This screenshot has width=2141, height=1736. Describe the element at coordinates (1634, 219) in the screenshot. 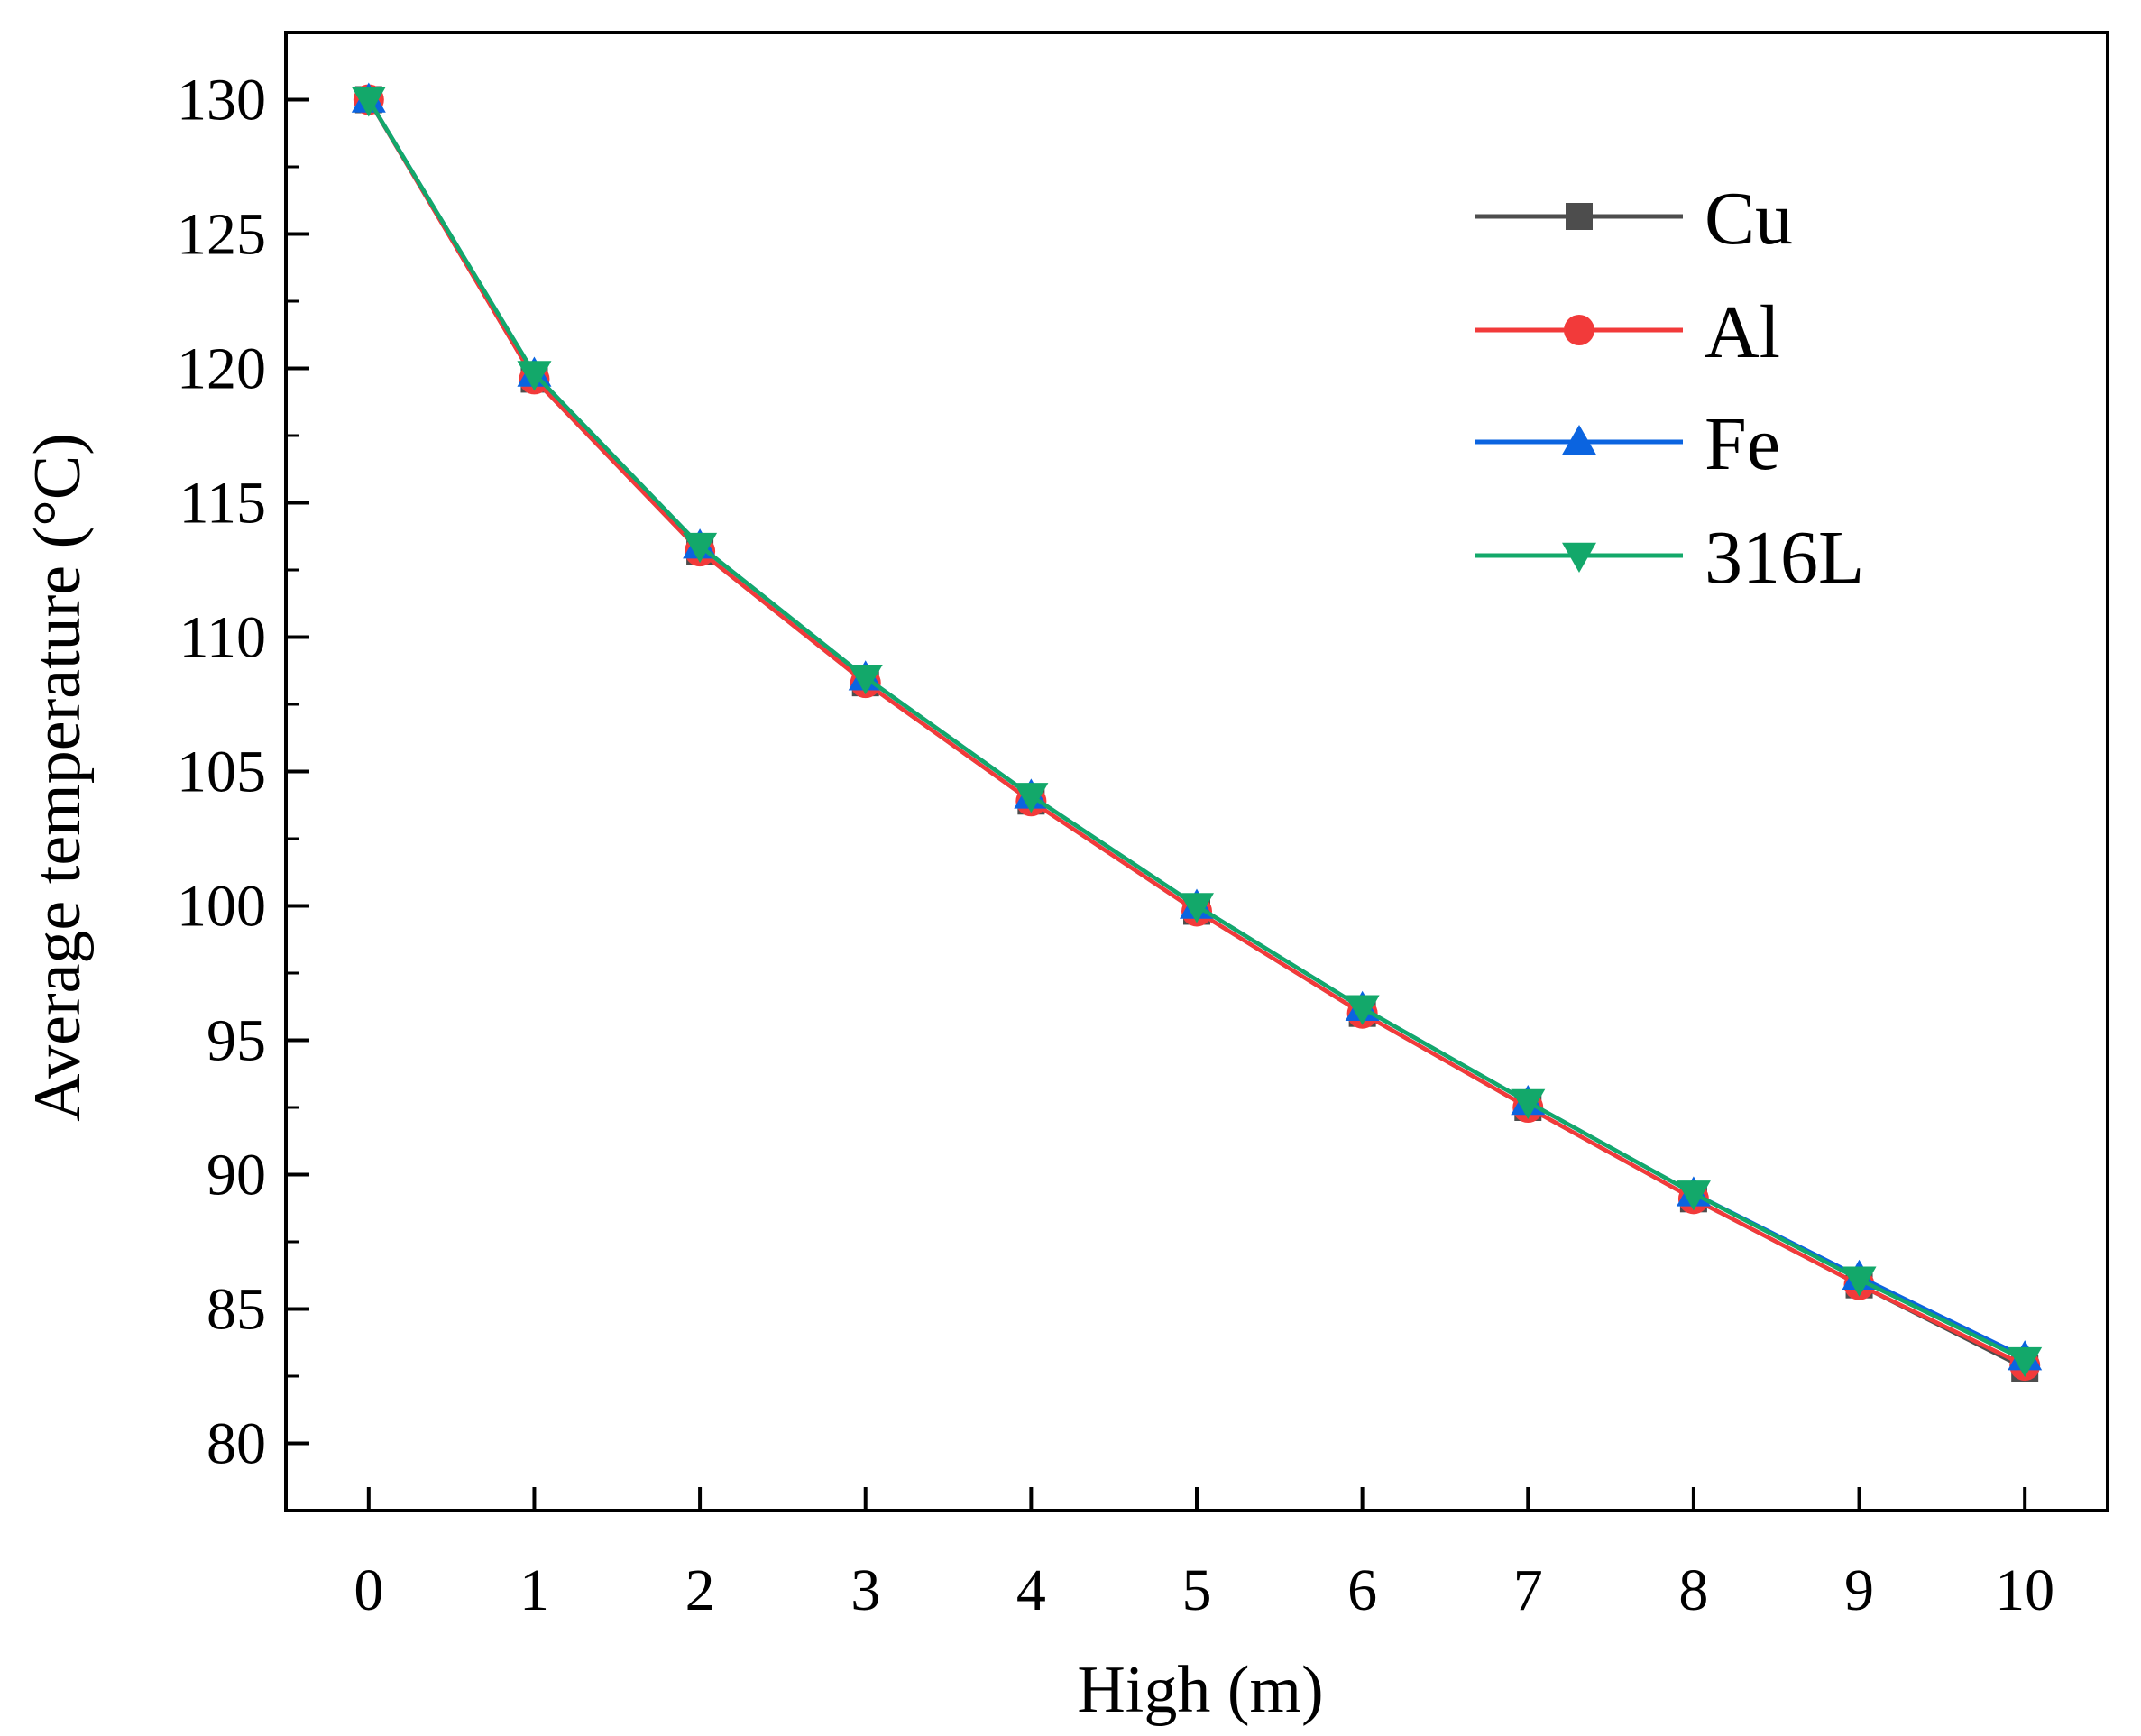

I see `legend-item-cu: Cu` at that location.